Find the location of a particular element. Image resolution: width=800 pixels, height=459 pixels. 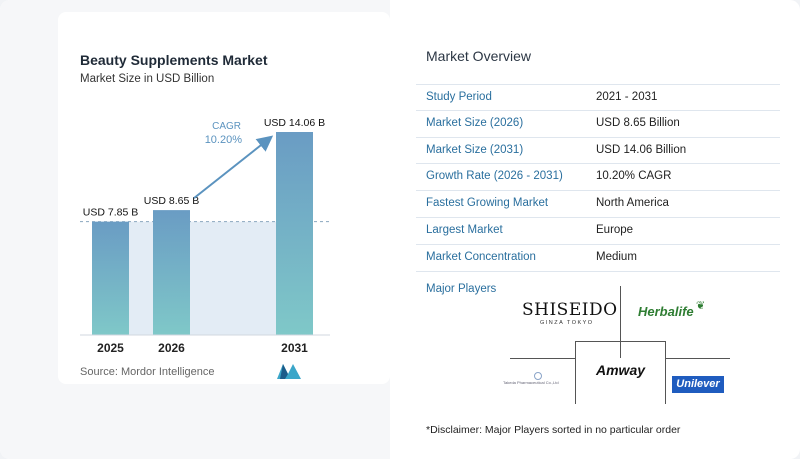

overview-label: Growth Rate (2026 - 2031) is located at coordinates (494, 176).